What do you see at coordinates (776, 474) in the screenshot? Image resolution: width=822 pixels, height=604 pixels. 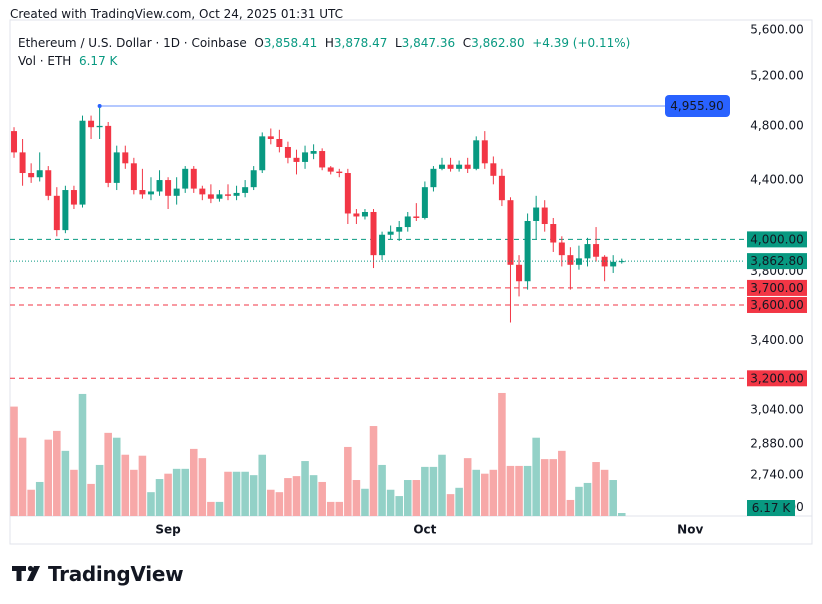 I see `y-tick-label: 2,740.00` at bounding box center [776, 474].